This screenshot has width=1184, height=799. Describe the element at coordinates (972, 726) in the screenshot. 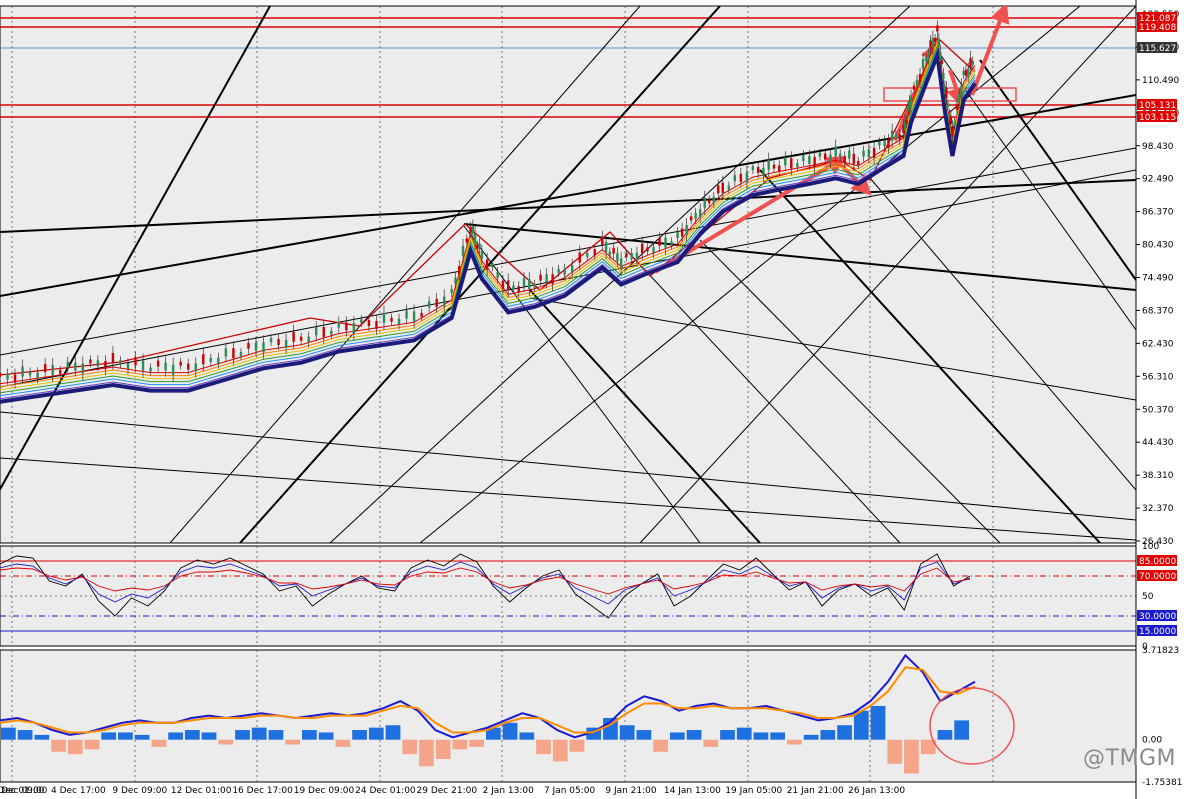

I see `highlight-circle` at that location.